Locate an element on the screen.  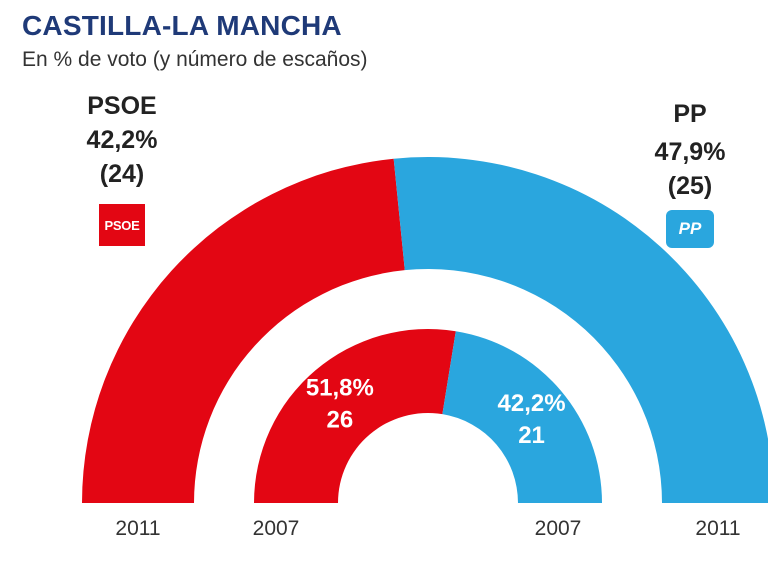
psoe-seats: (24) is located at coordinates (122, 174).